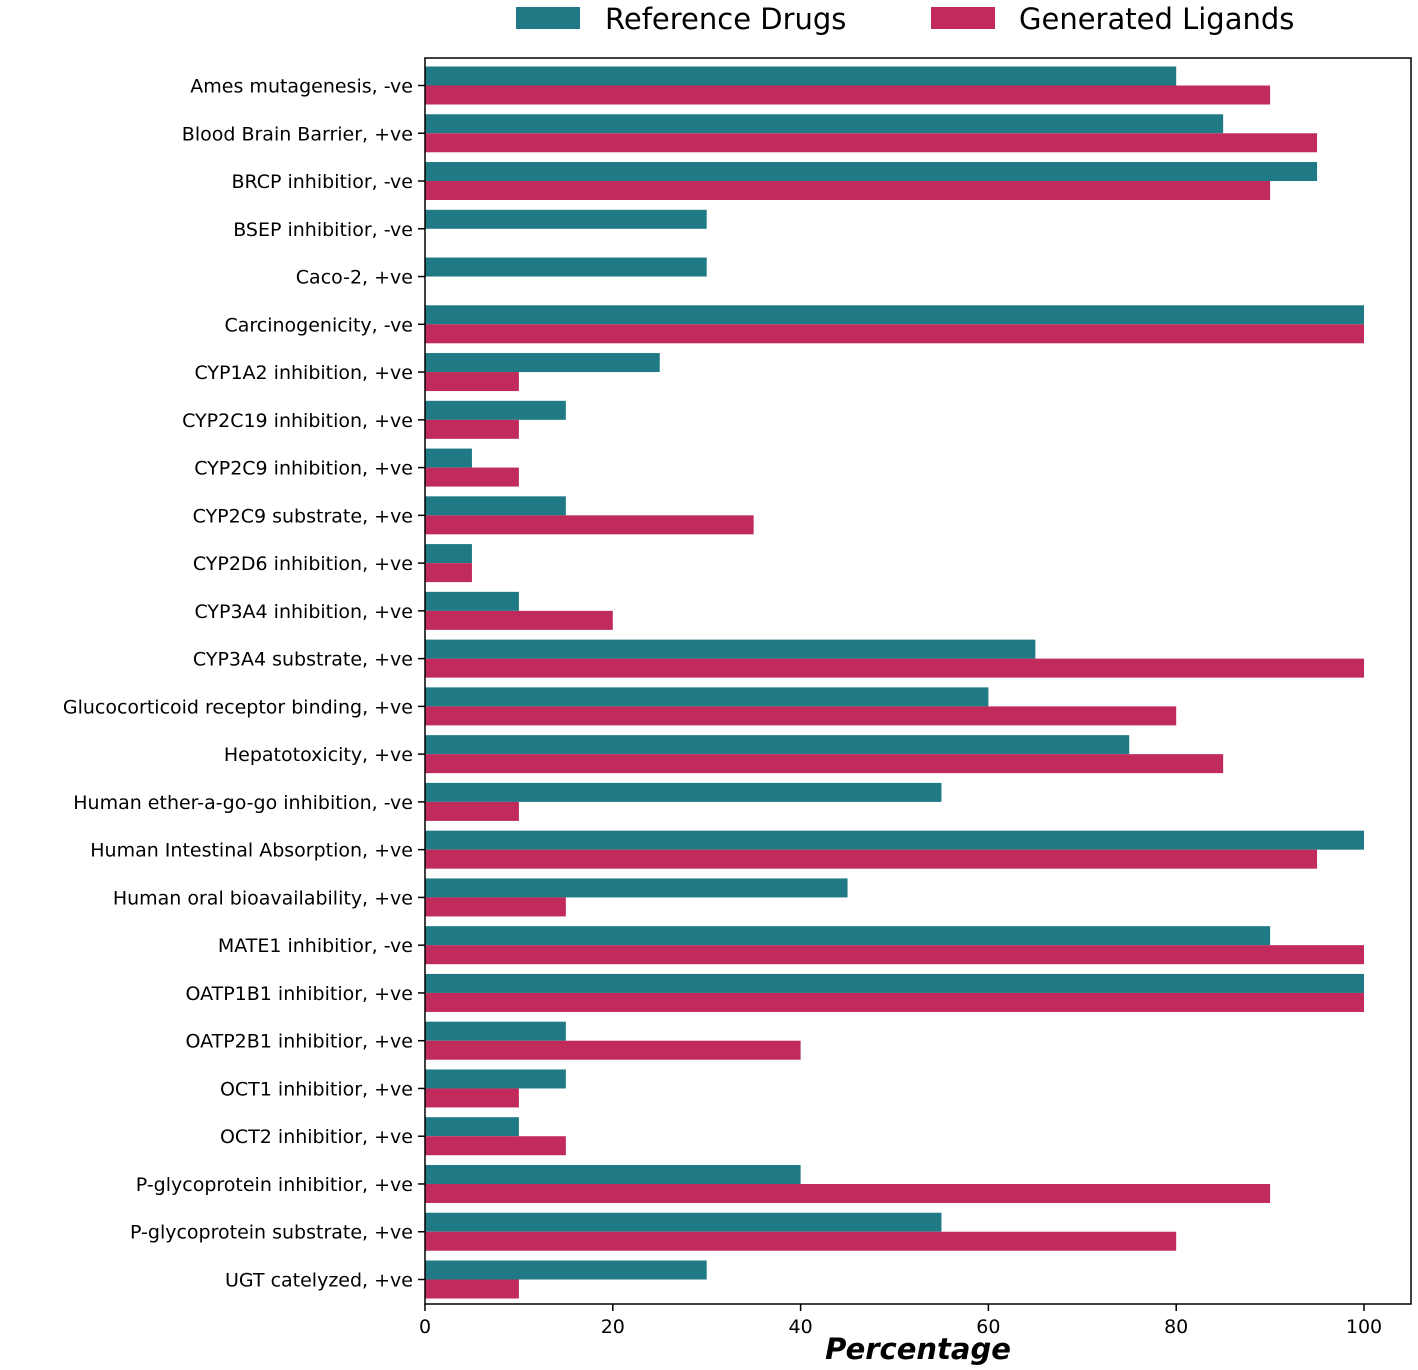 This screenshot has height=1370, width=1418. Describe the element at coordinates (848, 95) in the screenshot. I see `bar-generated-ligands-ames-mutagenesis-ve` at that location.